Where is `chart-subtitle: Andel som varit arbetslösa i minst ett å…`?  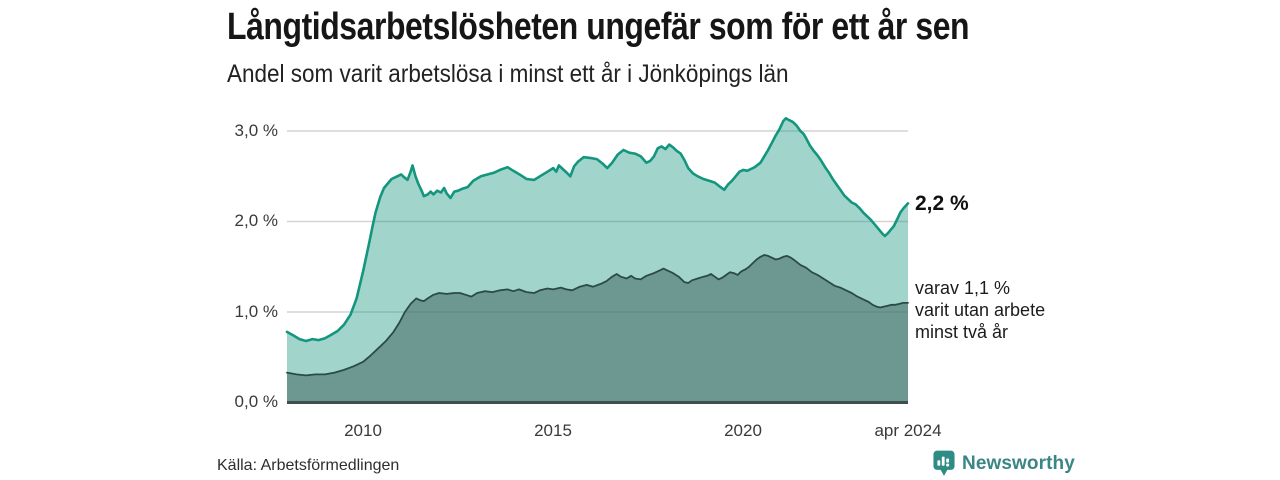 chart-subtitle: Andel som varit arbetslösa i minst ett å… is located at coordinates (508, 74).